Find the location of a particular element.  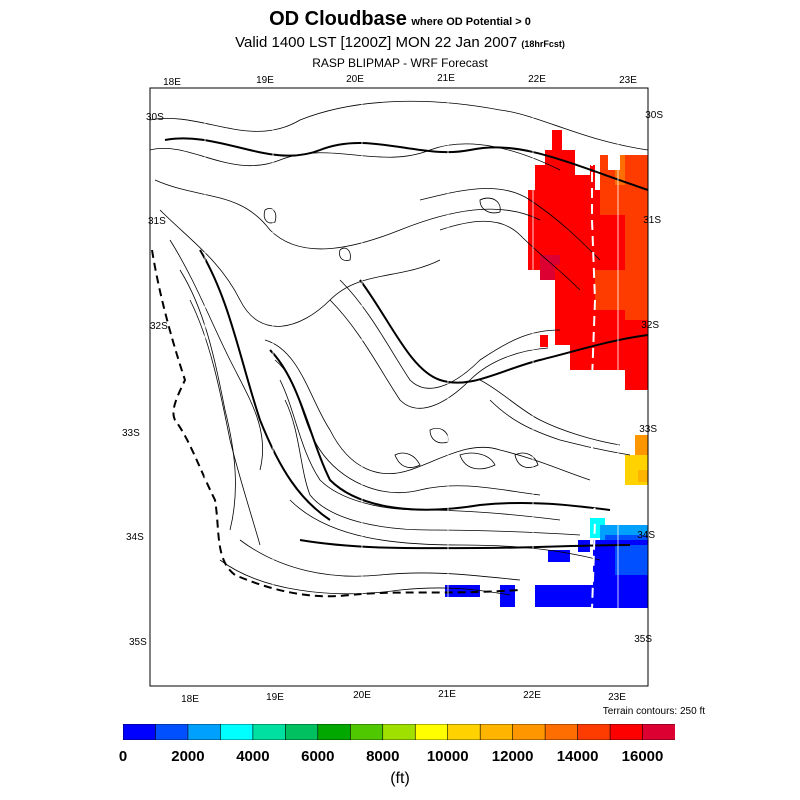

left-lat-labels: 30S 31S 32S 33S 34S 35S is located at coordinates (145, 380).